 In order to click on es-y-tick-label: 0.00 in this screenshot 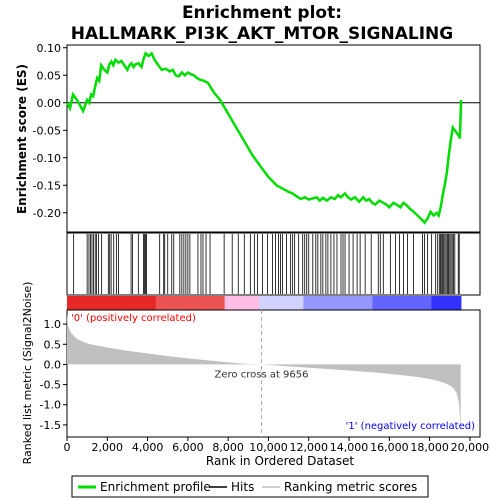, I will do `click(49, 103)`.